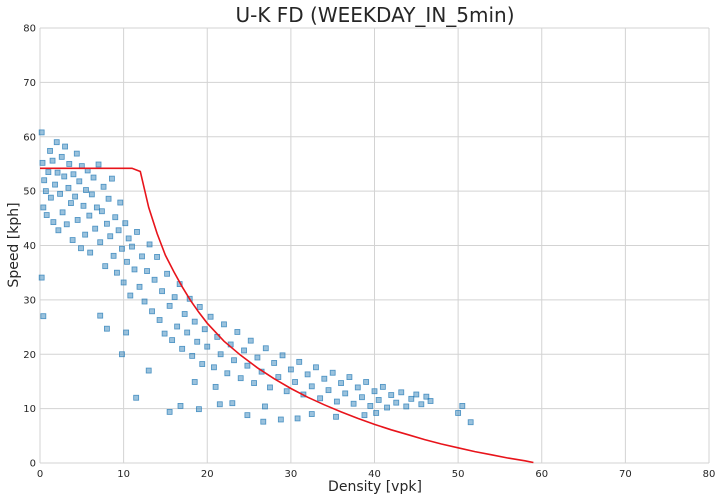 This screenshot has height=500, width=722. I want to click on x-tick-label: 40, so click(374, 474).